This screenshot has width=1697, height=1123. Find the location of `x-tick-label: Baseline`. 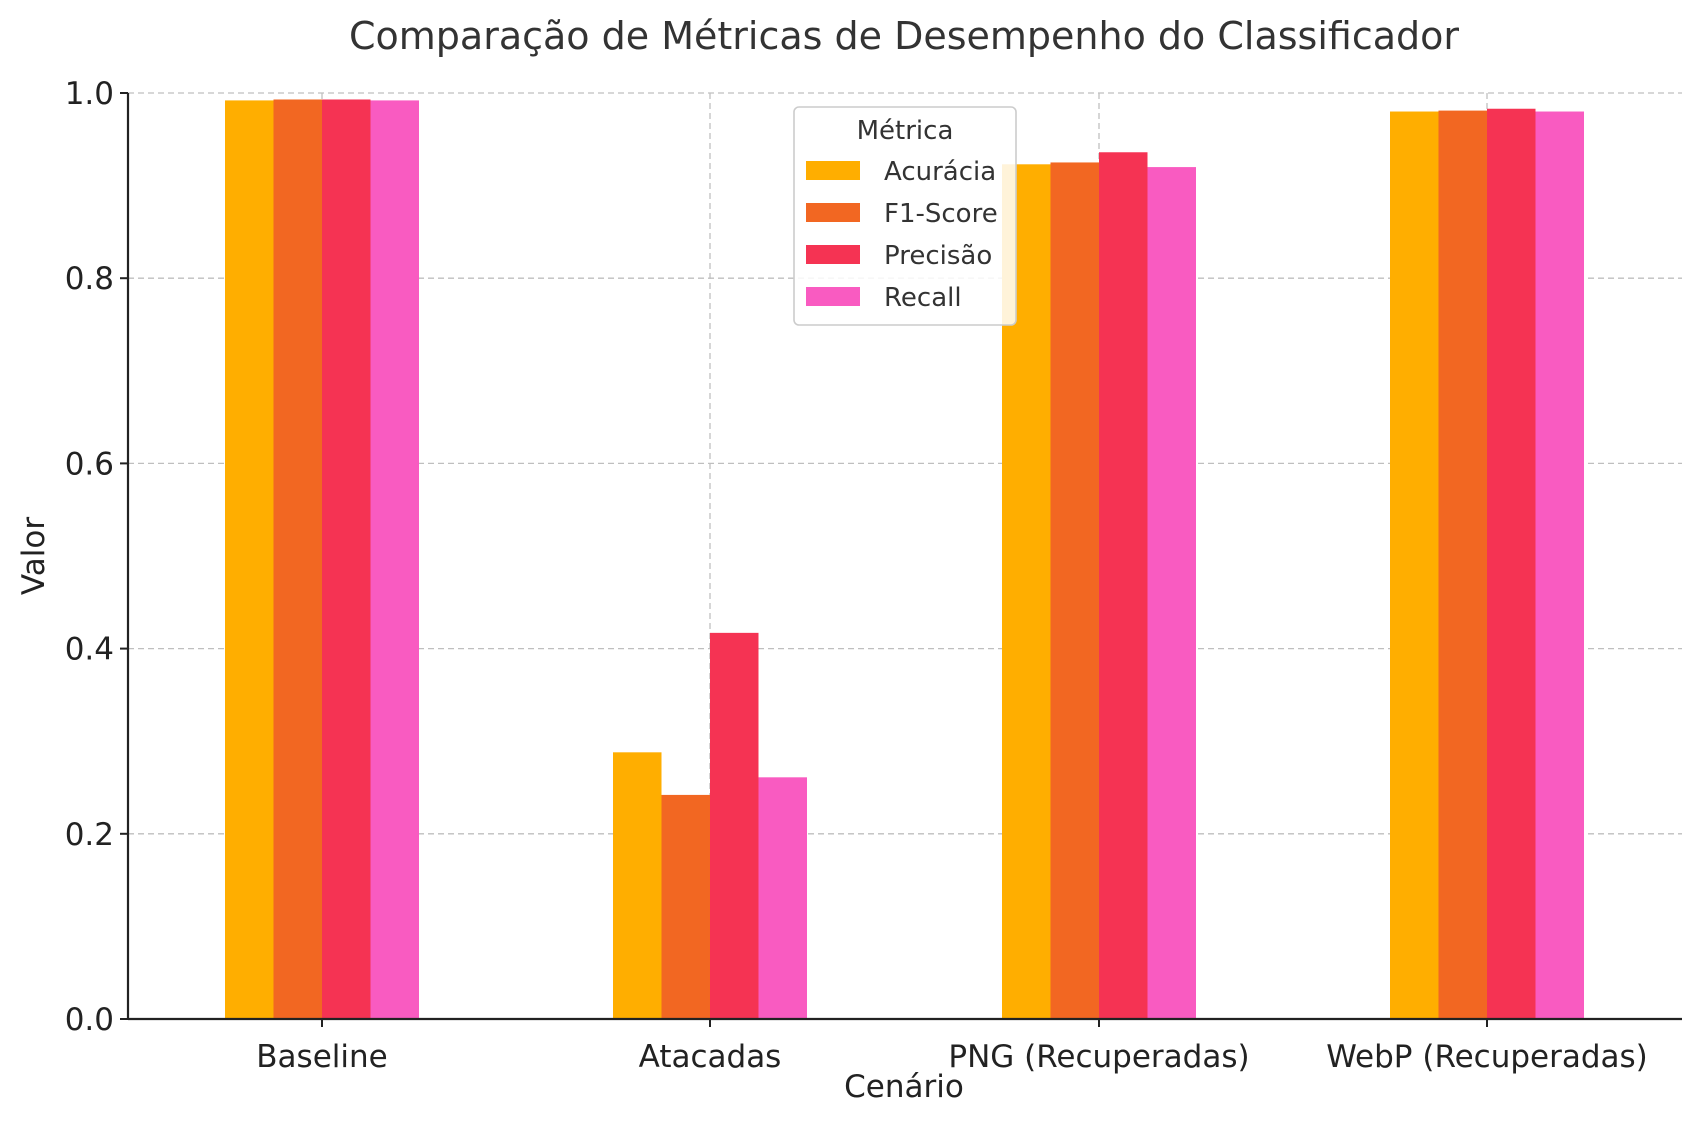

x-tick-label: Baseline is located at coordinates (321, 1057).